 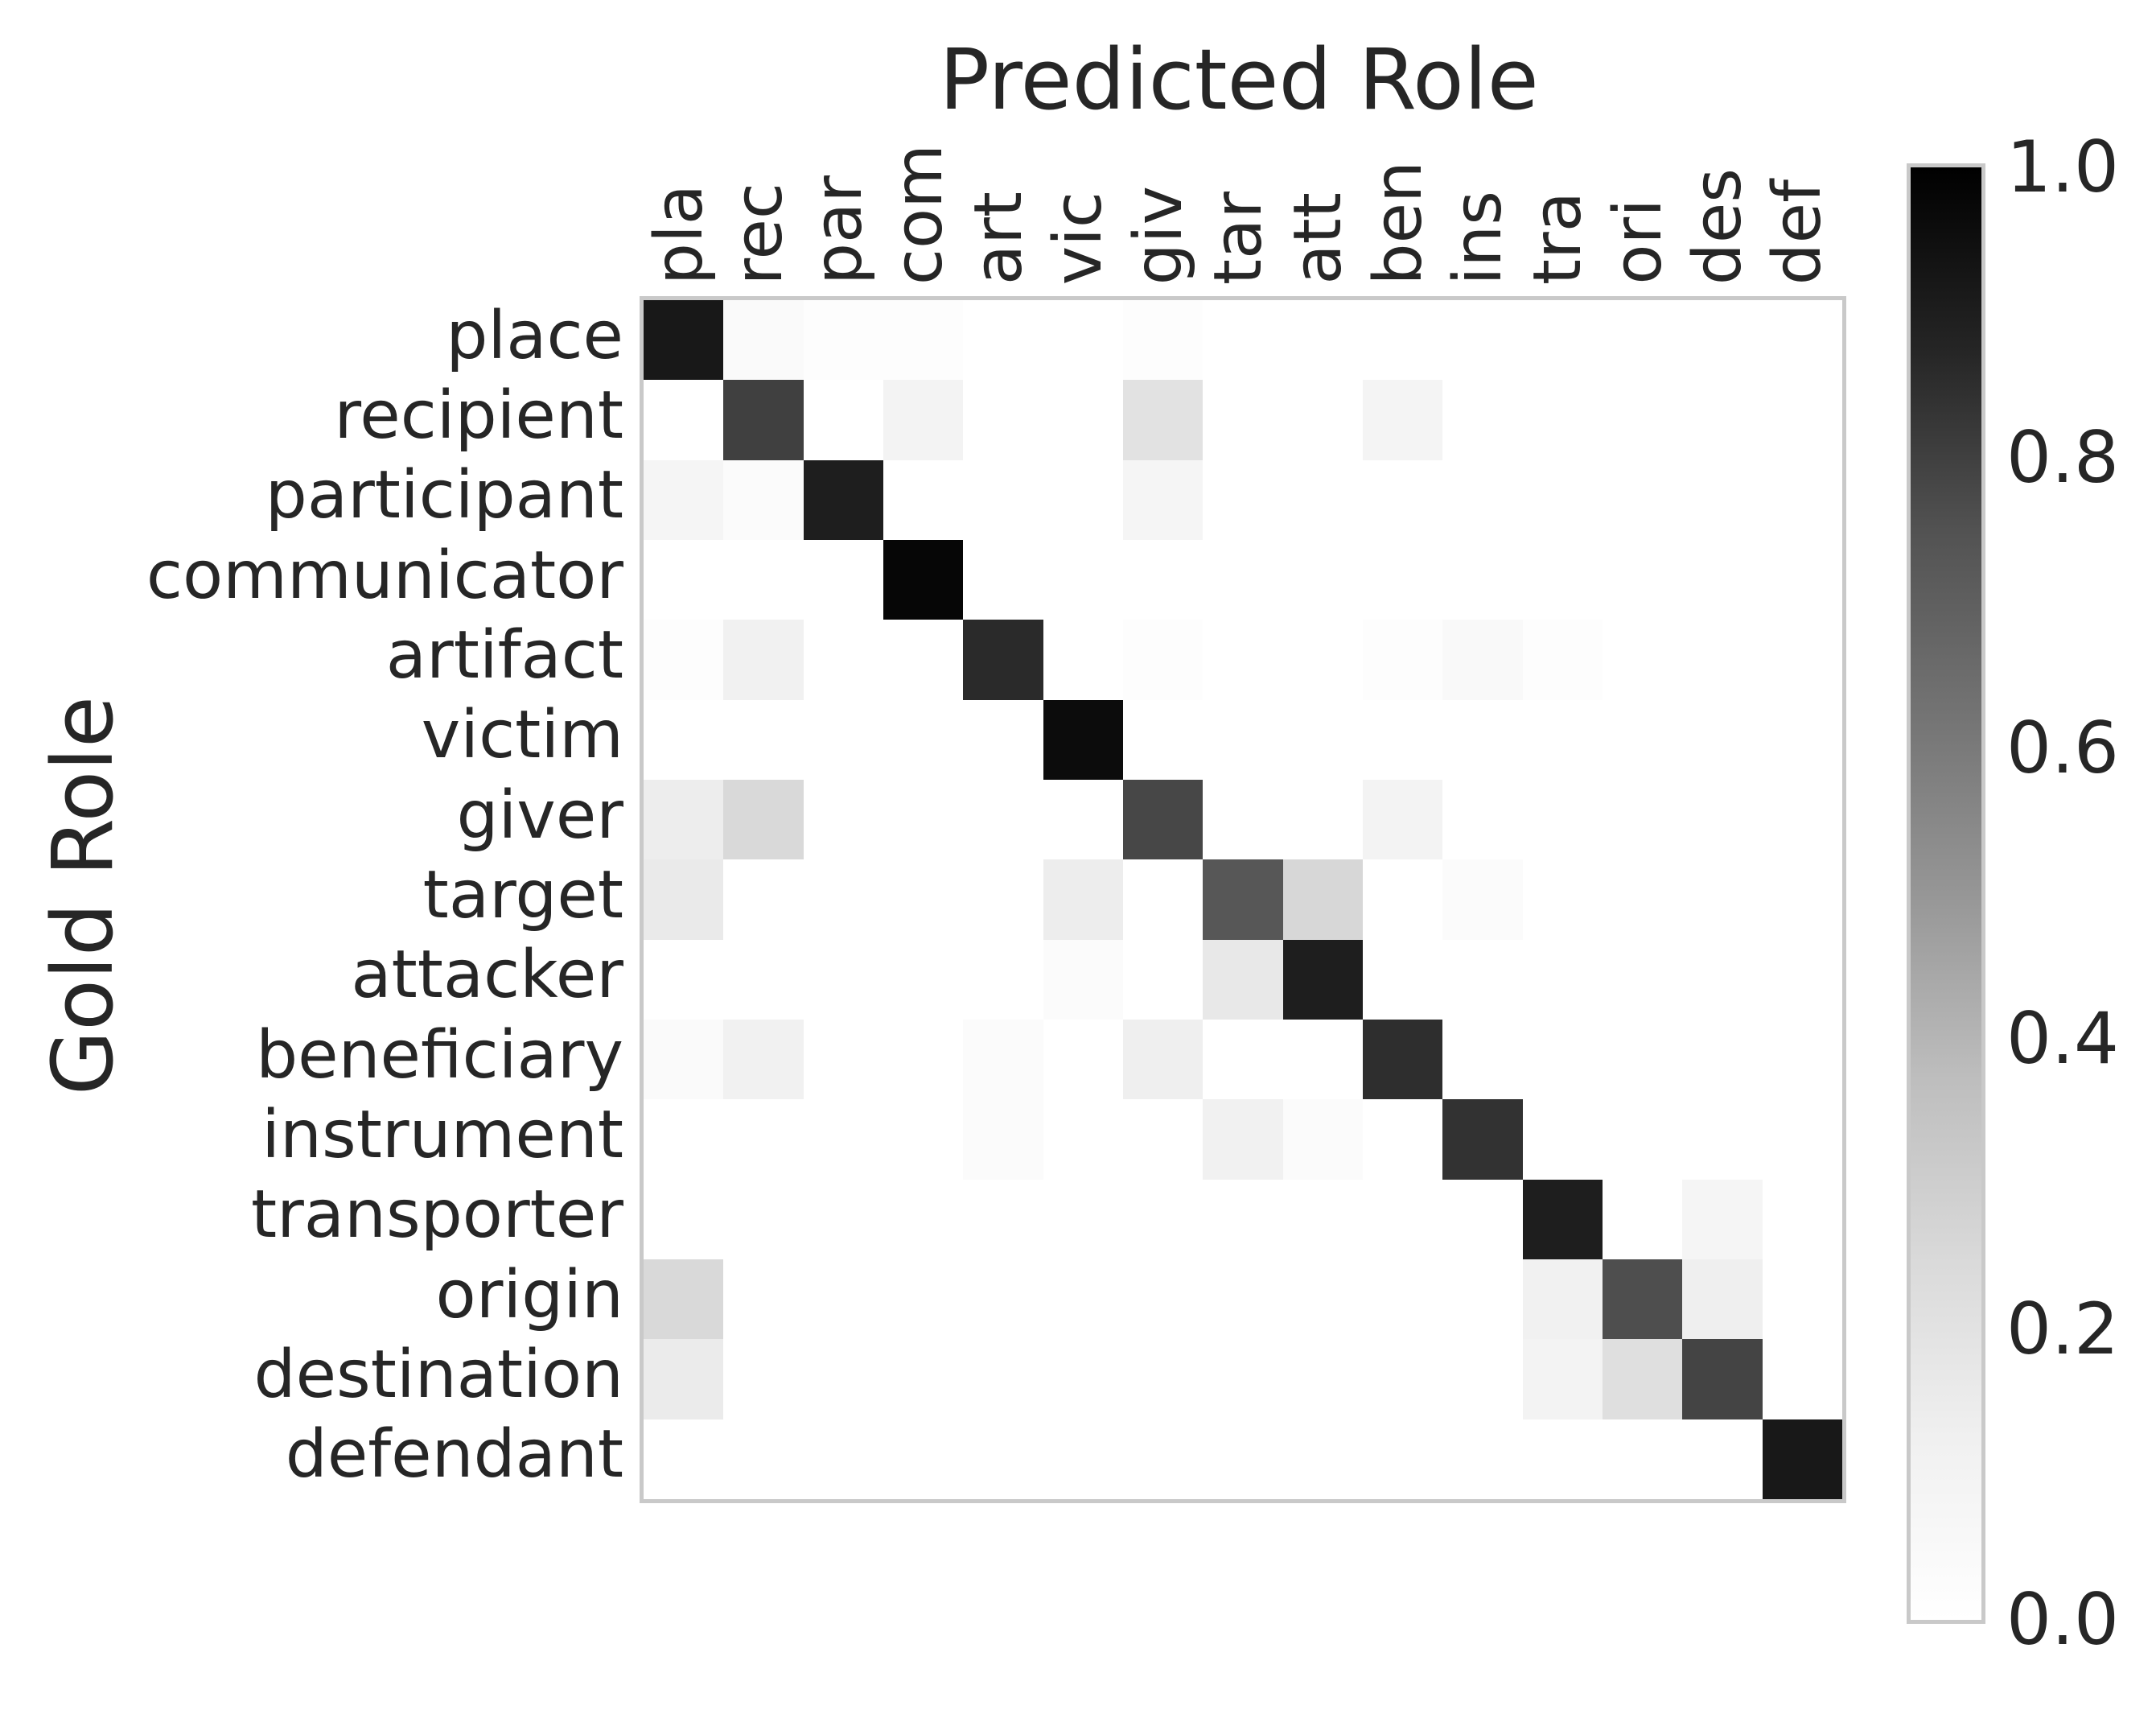 I want to click on x-tick-label: giv, so click(x=1159, y=143).